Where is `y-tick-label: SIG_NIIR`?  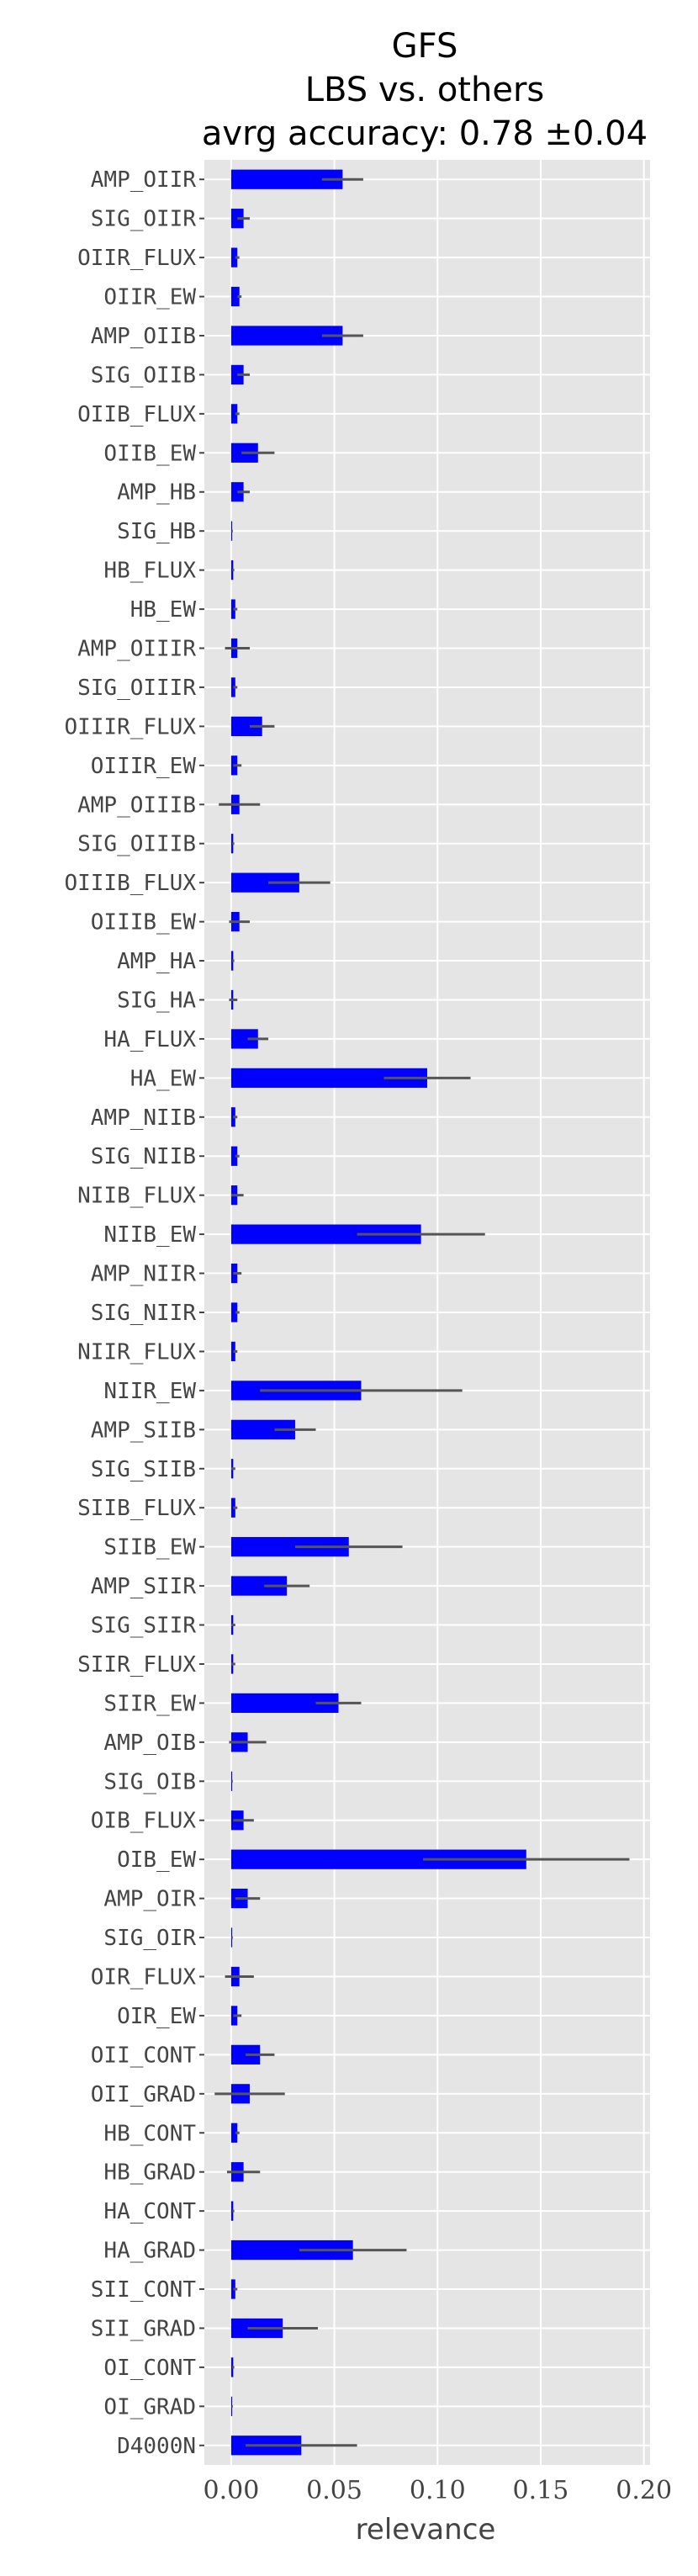
y-tick-label: SIG_NIIR is located at coordinates (144, 1313).